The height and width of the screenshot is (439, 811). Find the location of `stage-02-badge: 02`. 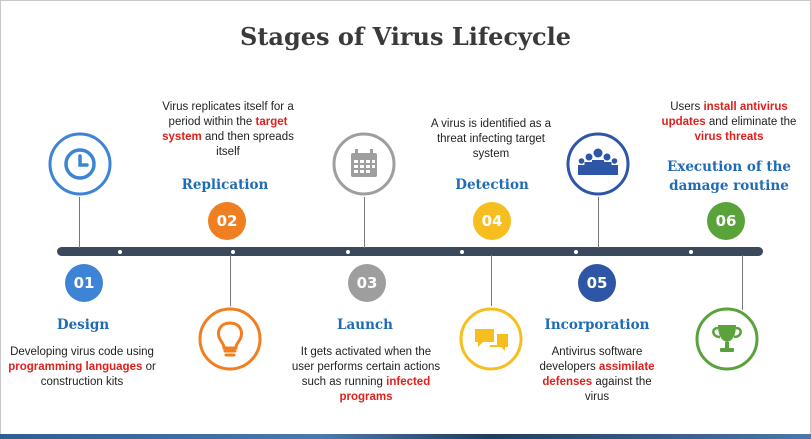

stage-02-badge: 02 is located at coordinates (227, 221).